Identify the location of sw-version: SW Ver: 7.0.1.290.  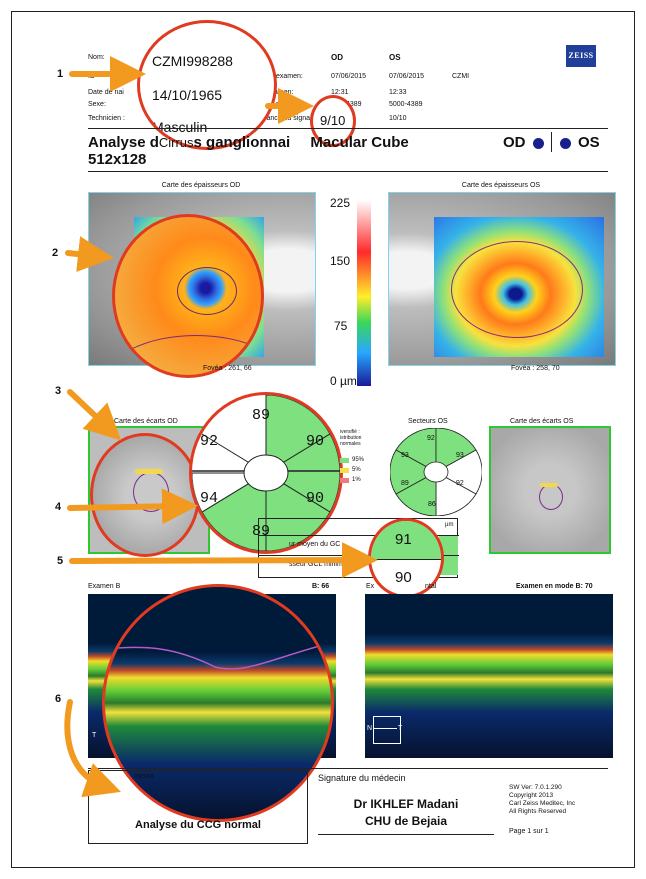
(535, 787).